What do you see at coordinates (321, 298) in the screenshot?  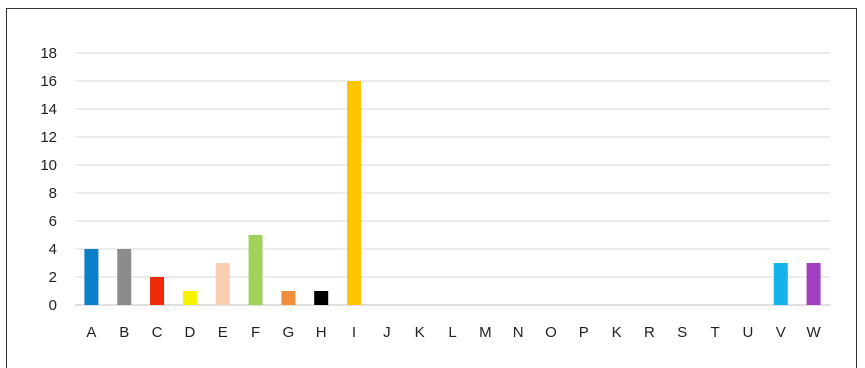 I see `bar-h` at bounding box center [321, 298].